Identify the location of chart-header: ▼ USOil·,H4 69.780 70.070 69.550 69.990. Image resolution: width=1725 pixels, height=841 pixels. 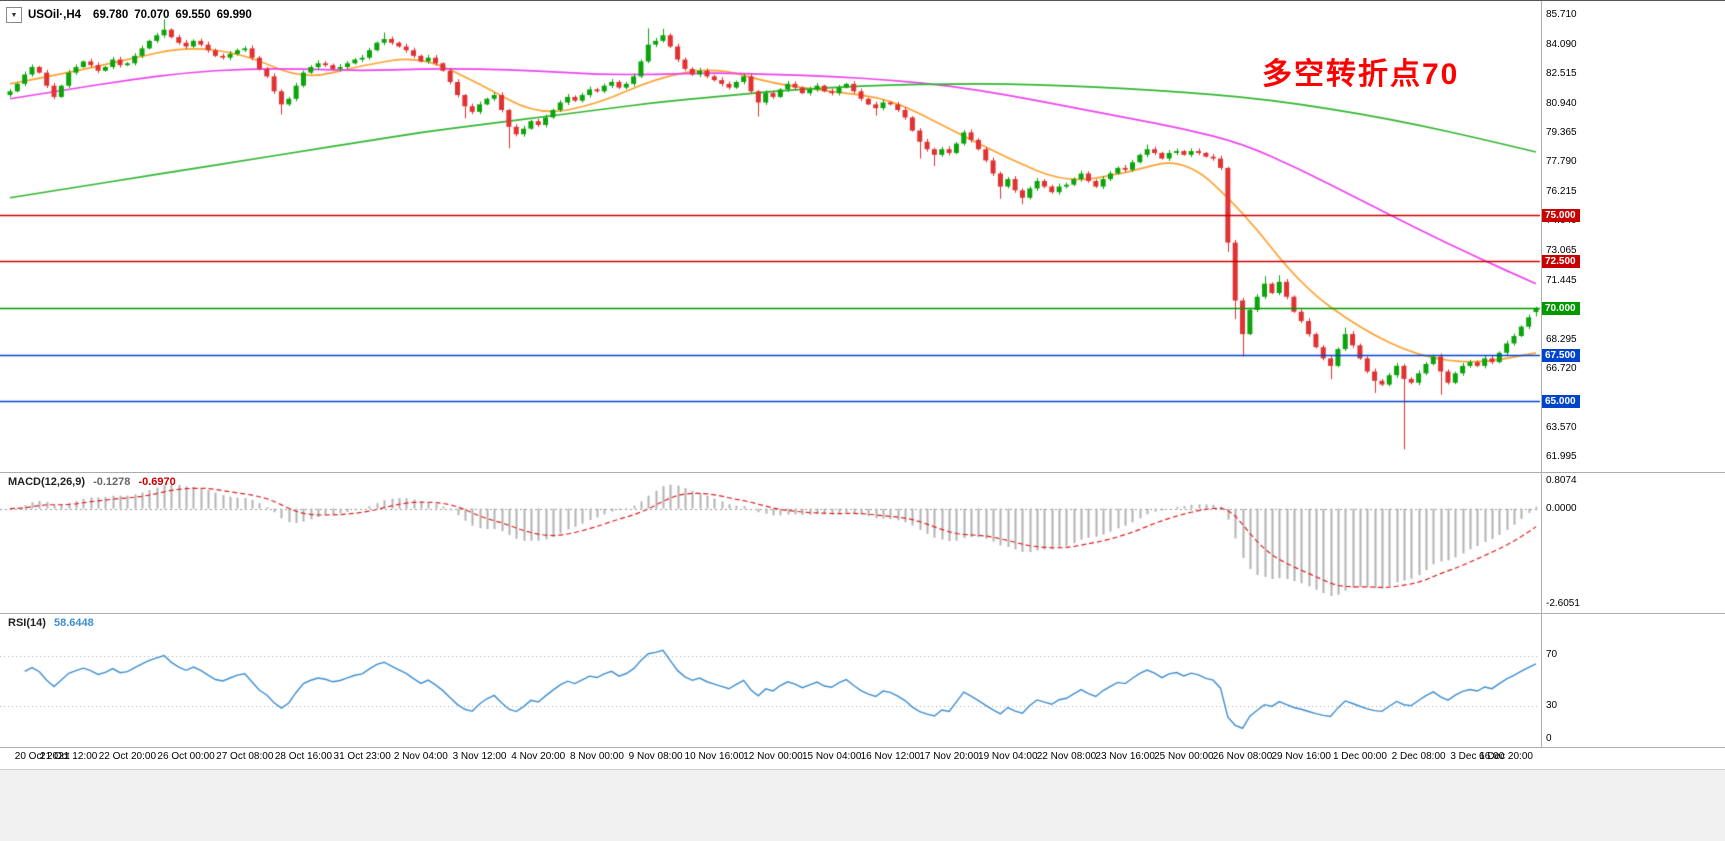
(129, 15).